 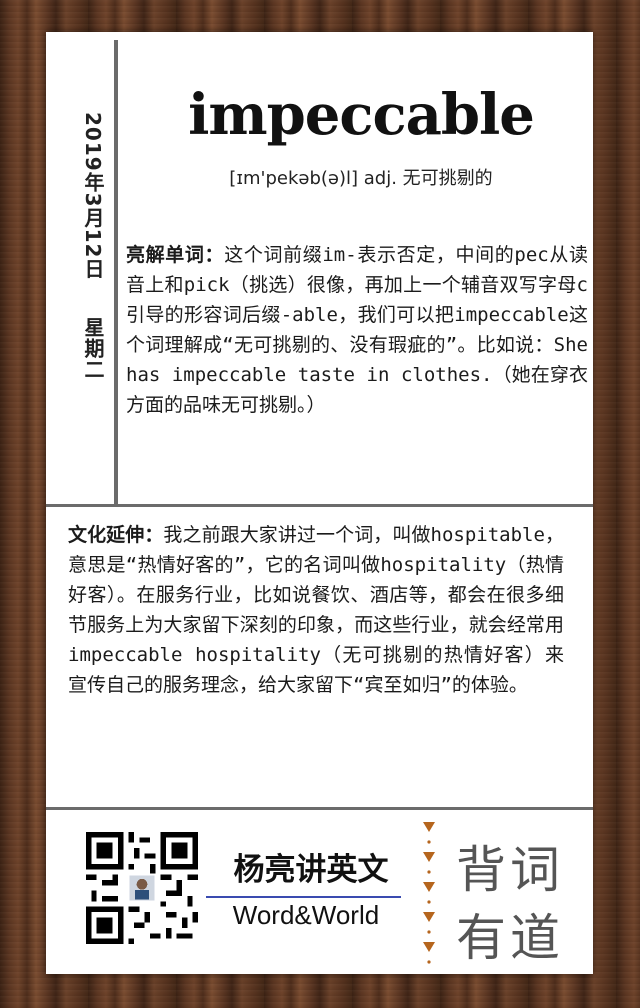 I want to click on explanation-label: 亮解单词：, so click(x=175, y=255).